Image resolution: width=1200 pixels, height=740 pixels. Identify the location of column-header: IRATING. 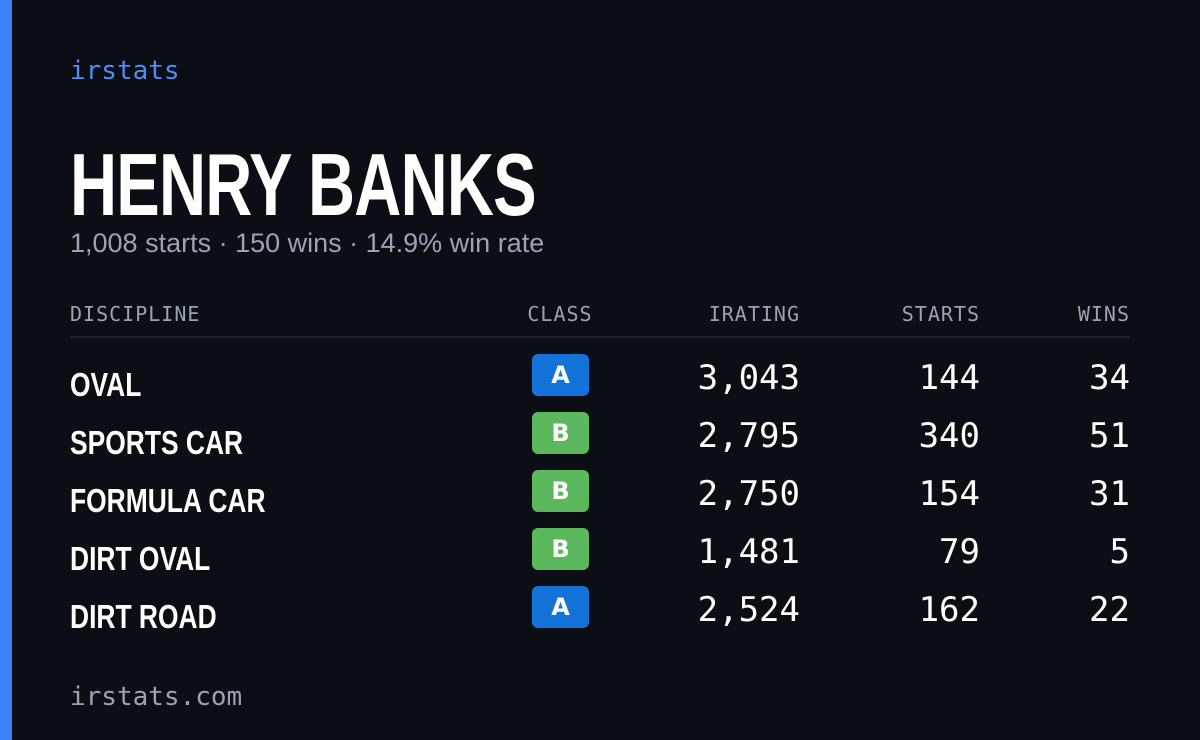
(754, 314).